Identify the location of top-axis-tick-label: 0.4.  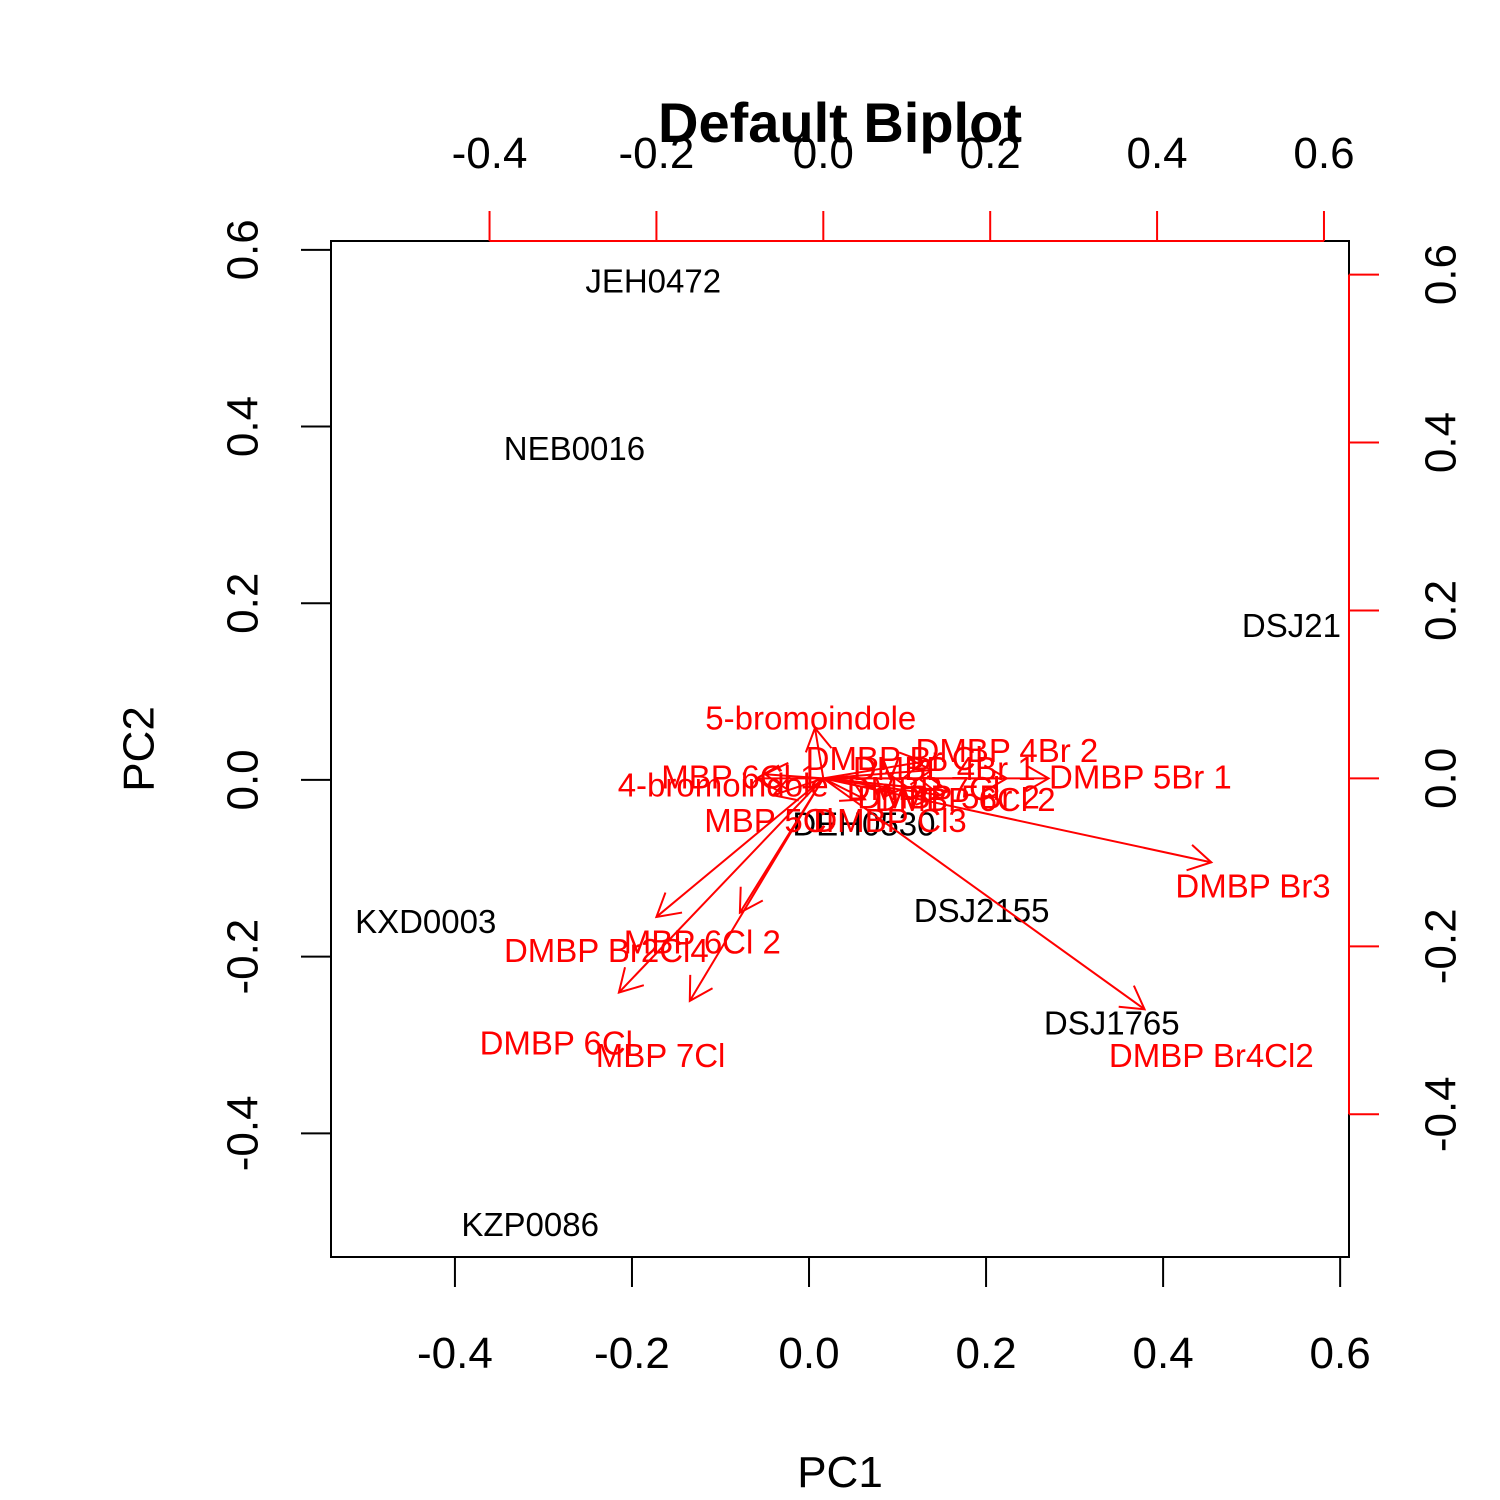
(1156, 153).